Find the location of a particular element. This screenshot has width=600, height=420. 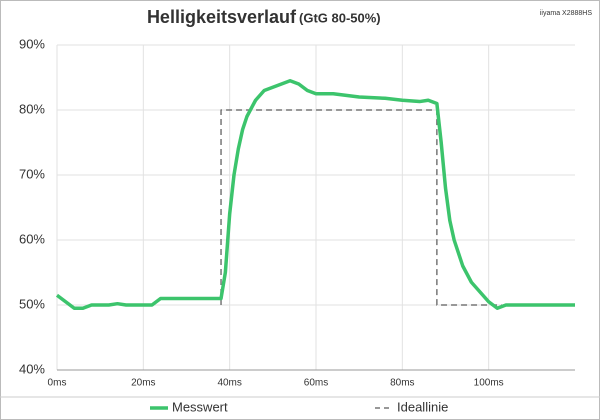

x-tick-label: 40ms is located at coordinates (229, 383).